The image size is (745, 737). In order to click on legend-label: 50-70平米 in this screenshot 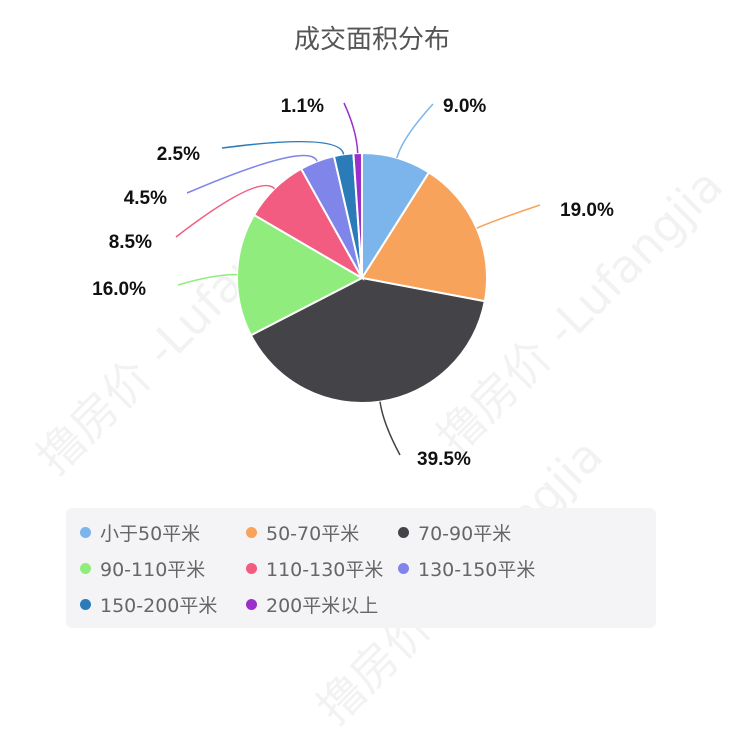, I will do `click(313, 533)`.